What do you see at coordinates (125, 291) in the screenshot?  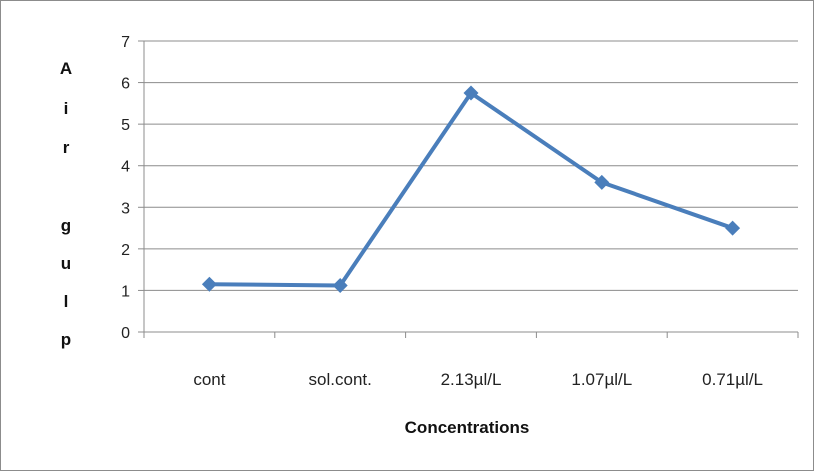 I see `y-tick-label: 1` at bounding box center [125, 291].